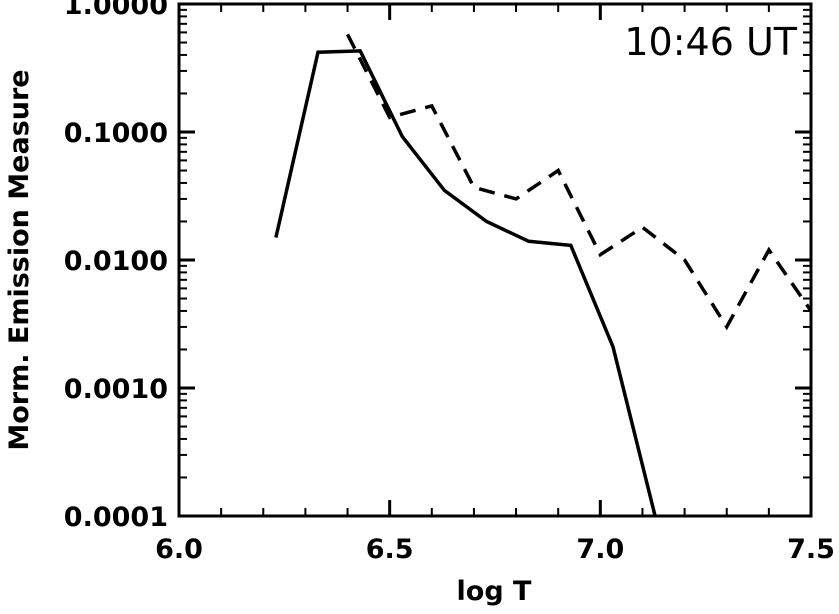  I want to click on y-axis-title: Morm. Emission Measure, so click(19, 259).